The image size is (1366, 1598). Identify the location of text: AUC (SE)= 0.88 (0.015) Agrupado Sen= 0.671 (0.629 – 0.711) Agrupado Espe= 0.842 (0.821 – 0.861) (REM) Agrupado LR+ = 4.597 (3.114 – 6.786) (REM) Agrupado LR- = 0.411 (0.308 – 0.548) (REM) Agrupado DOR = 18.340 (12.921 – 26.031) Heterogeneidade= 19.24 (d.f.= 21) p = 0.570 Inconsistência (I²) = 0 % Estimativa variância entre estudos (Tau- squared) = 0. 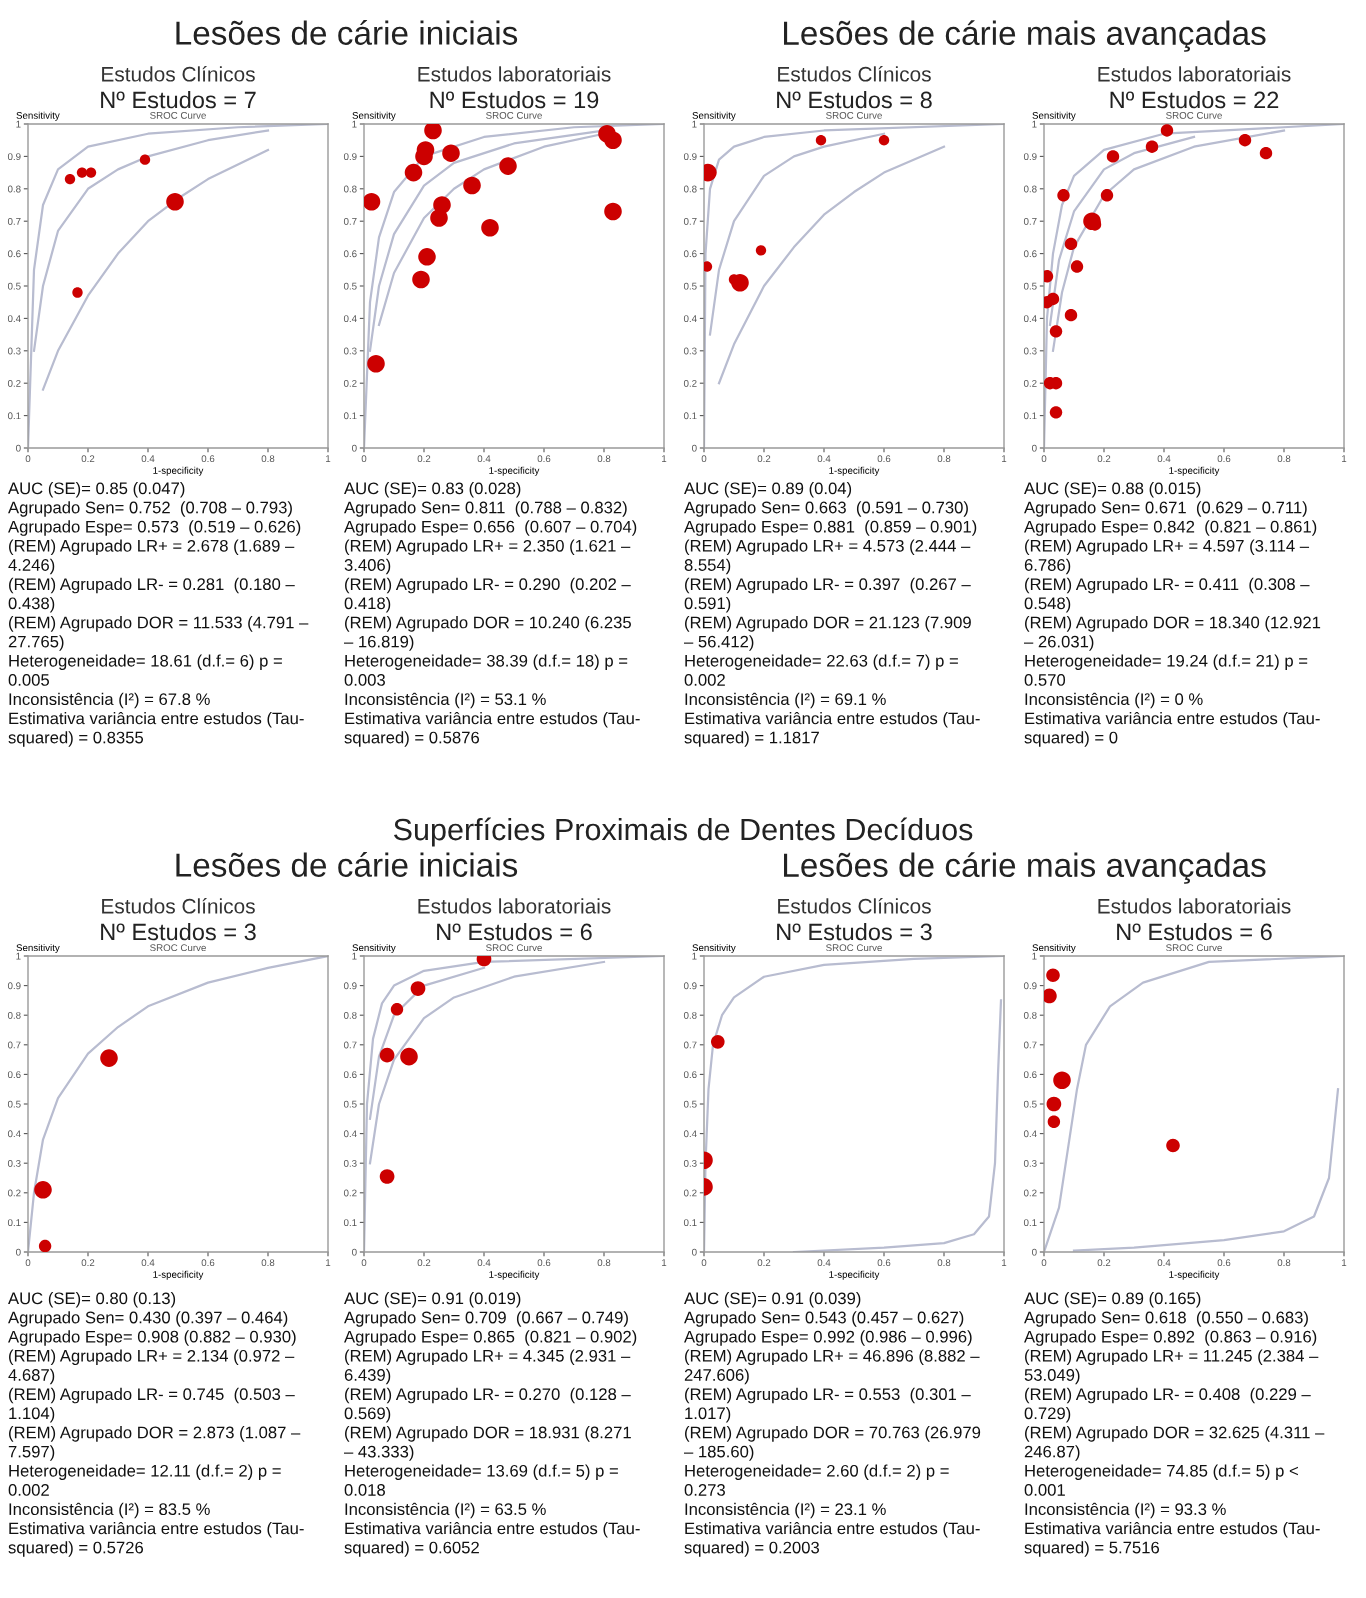
(1172, 614).